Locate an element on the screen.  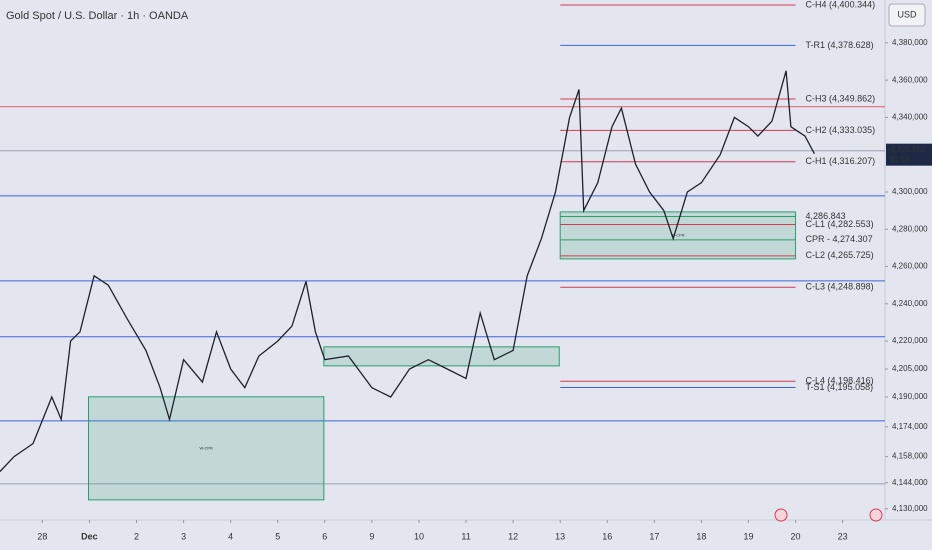
y-tick-label: 4,240,000 is located at coordinates (910, 303).